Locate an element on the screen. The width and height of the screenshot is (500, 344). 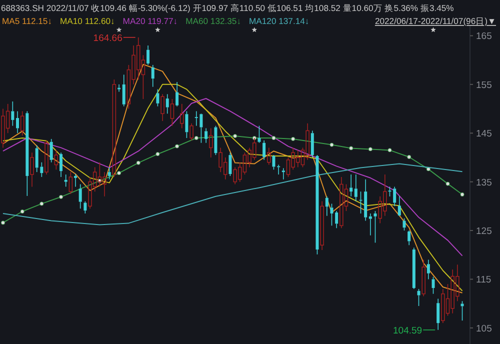
y-tick-label: 105 is located at coordinates (484, 328).